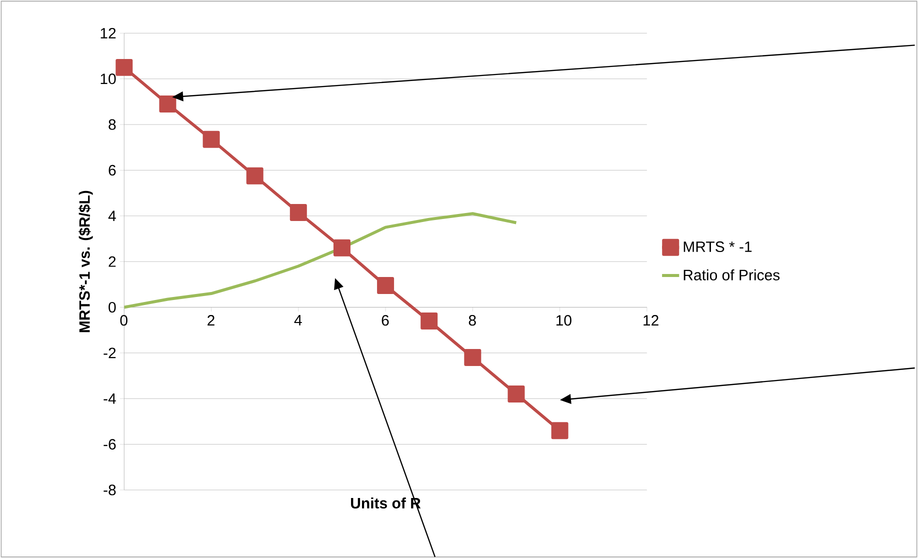 This screenshot has width=918, height=558. I want to click on x-tick-label: 4, so click(298, 320).